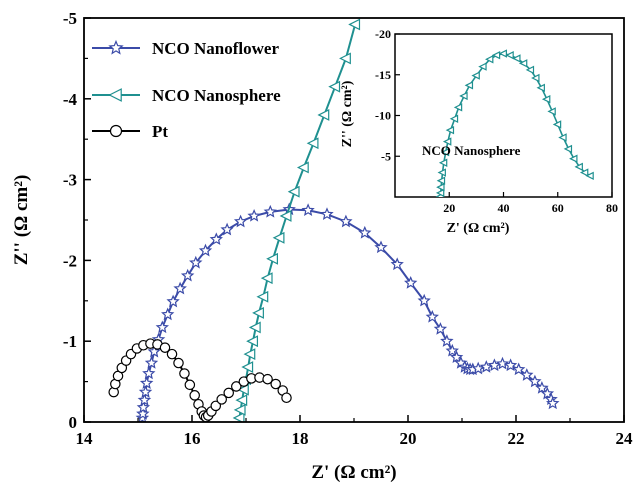 The image size is (633, 490). Describe the element at coordinates (504, 208) in the screenshot. I see `inset-x-tick-label-1: 40` at that location.